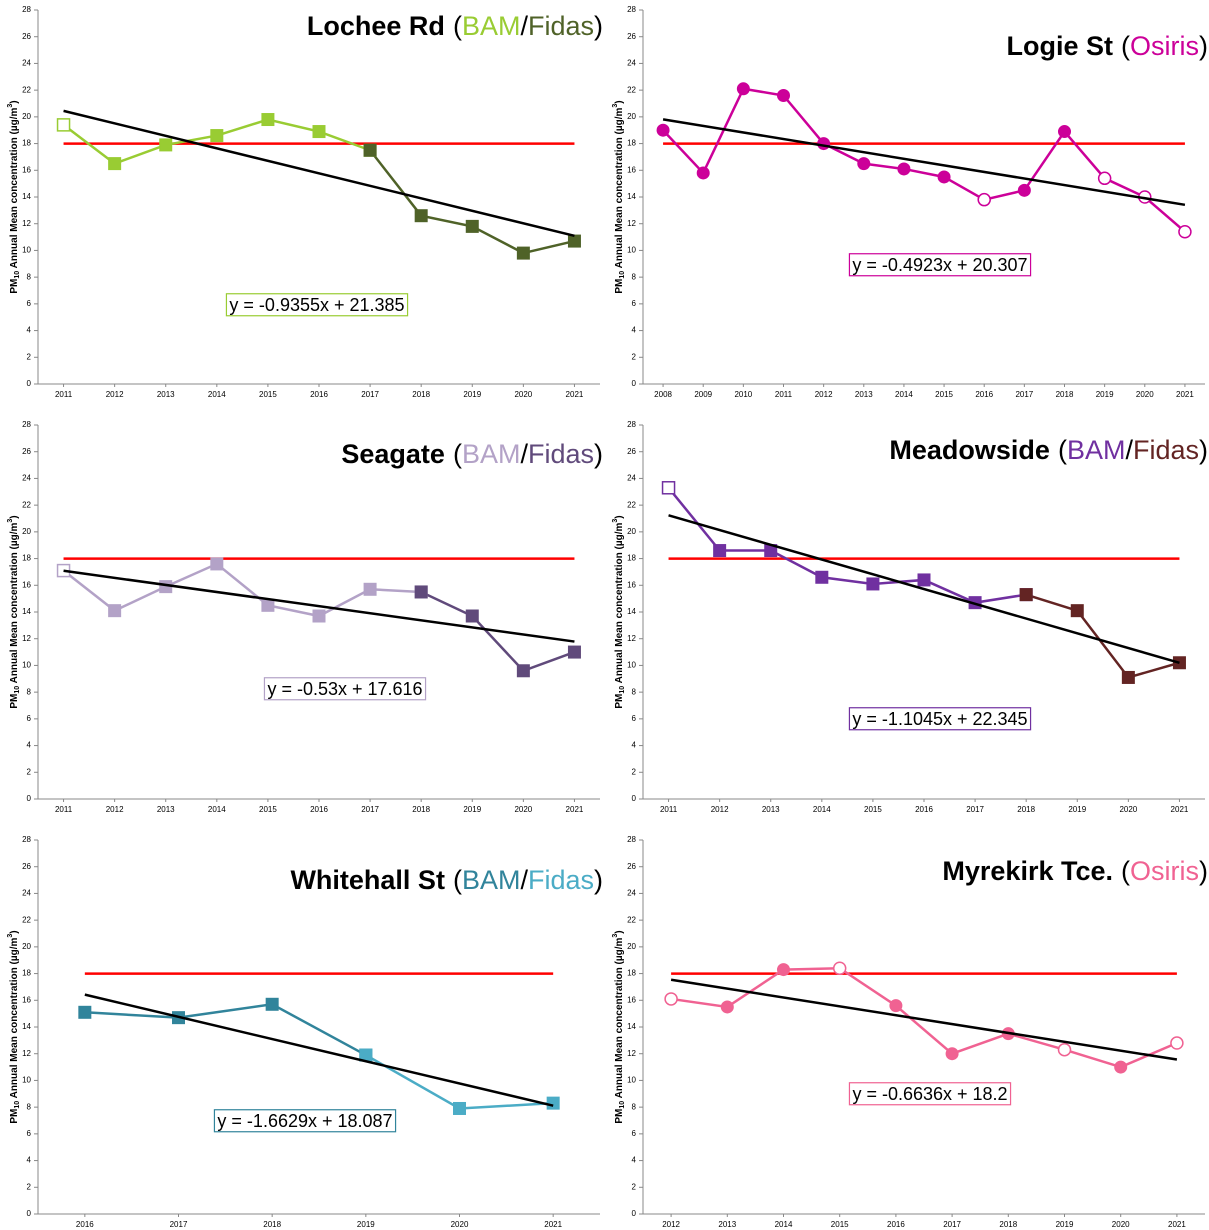 The width and height of the screenshot is (1209, 1230). I want to click on legend-entry: Osiris, so click(1164, 46).